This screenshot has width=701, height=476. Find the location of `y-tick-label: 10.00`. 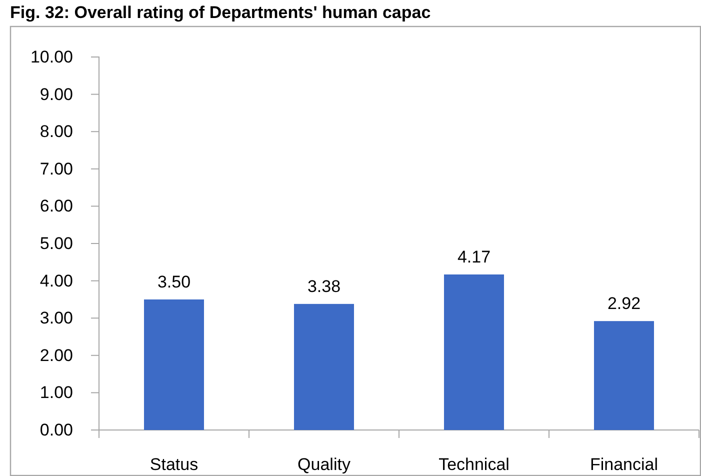

y-tick-label: 10.00 is located at coordinates (51, 56).